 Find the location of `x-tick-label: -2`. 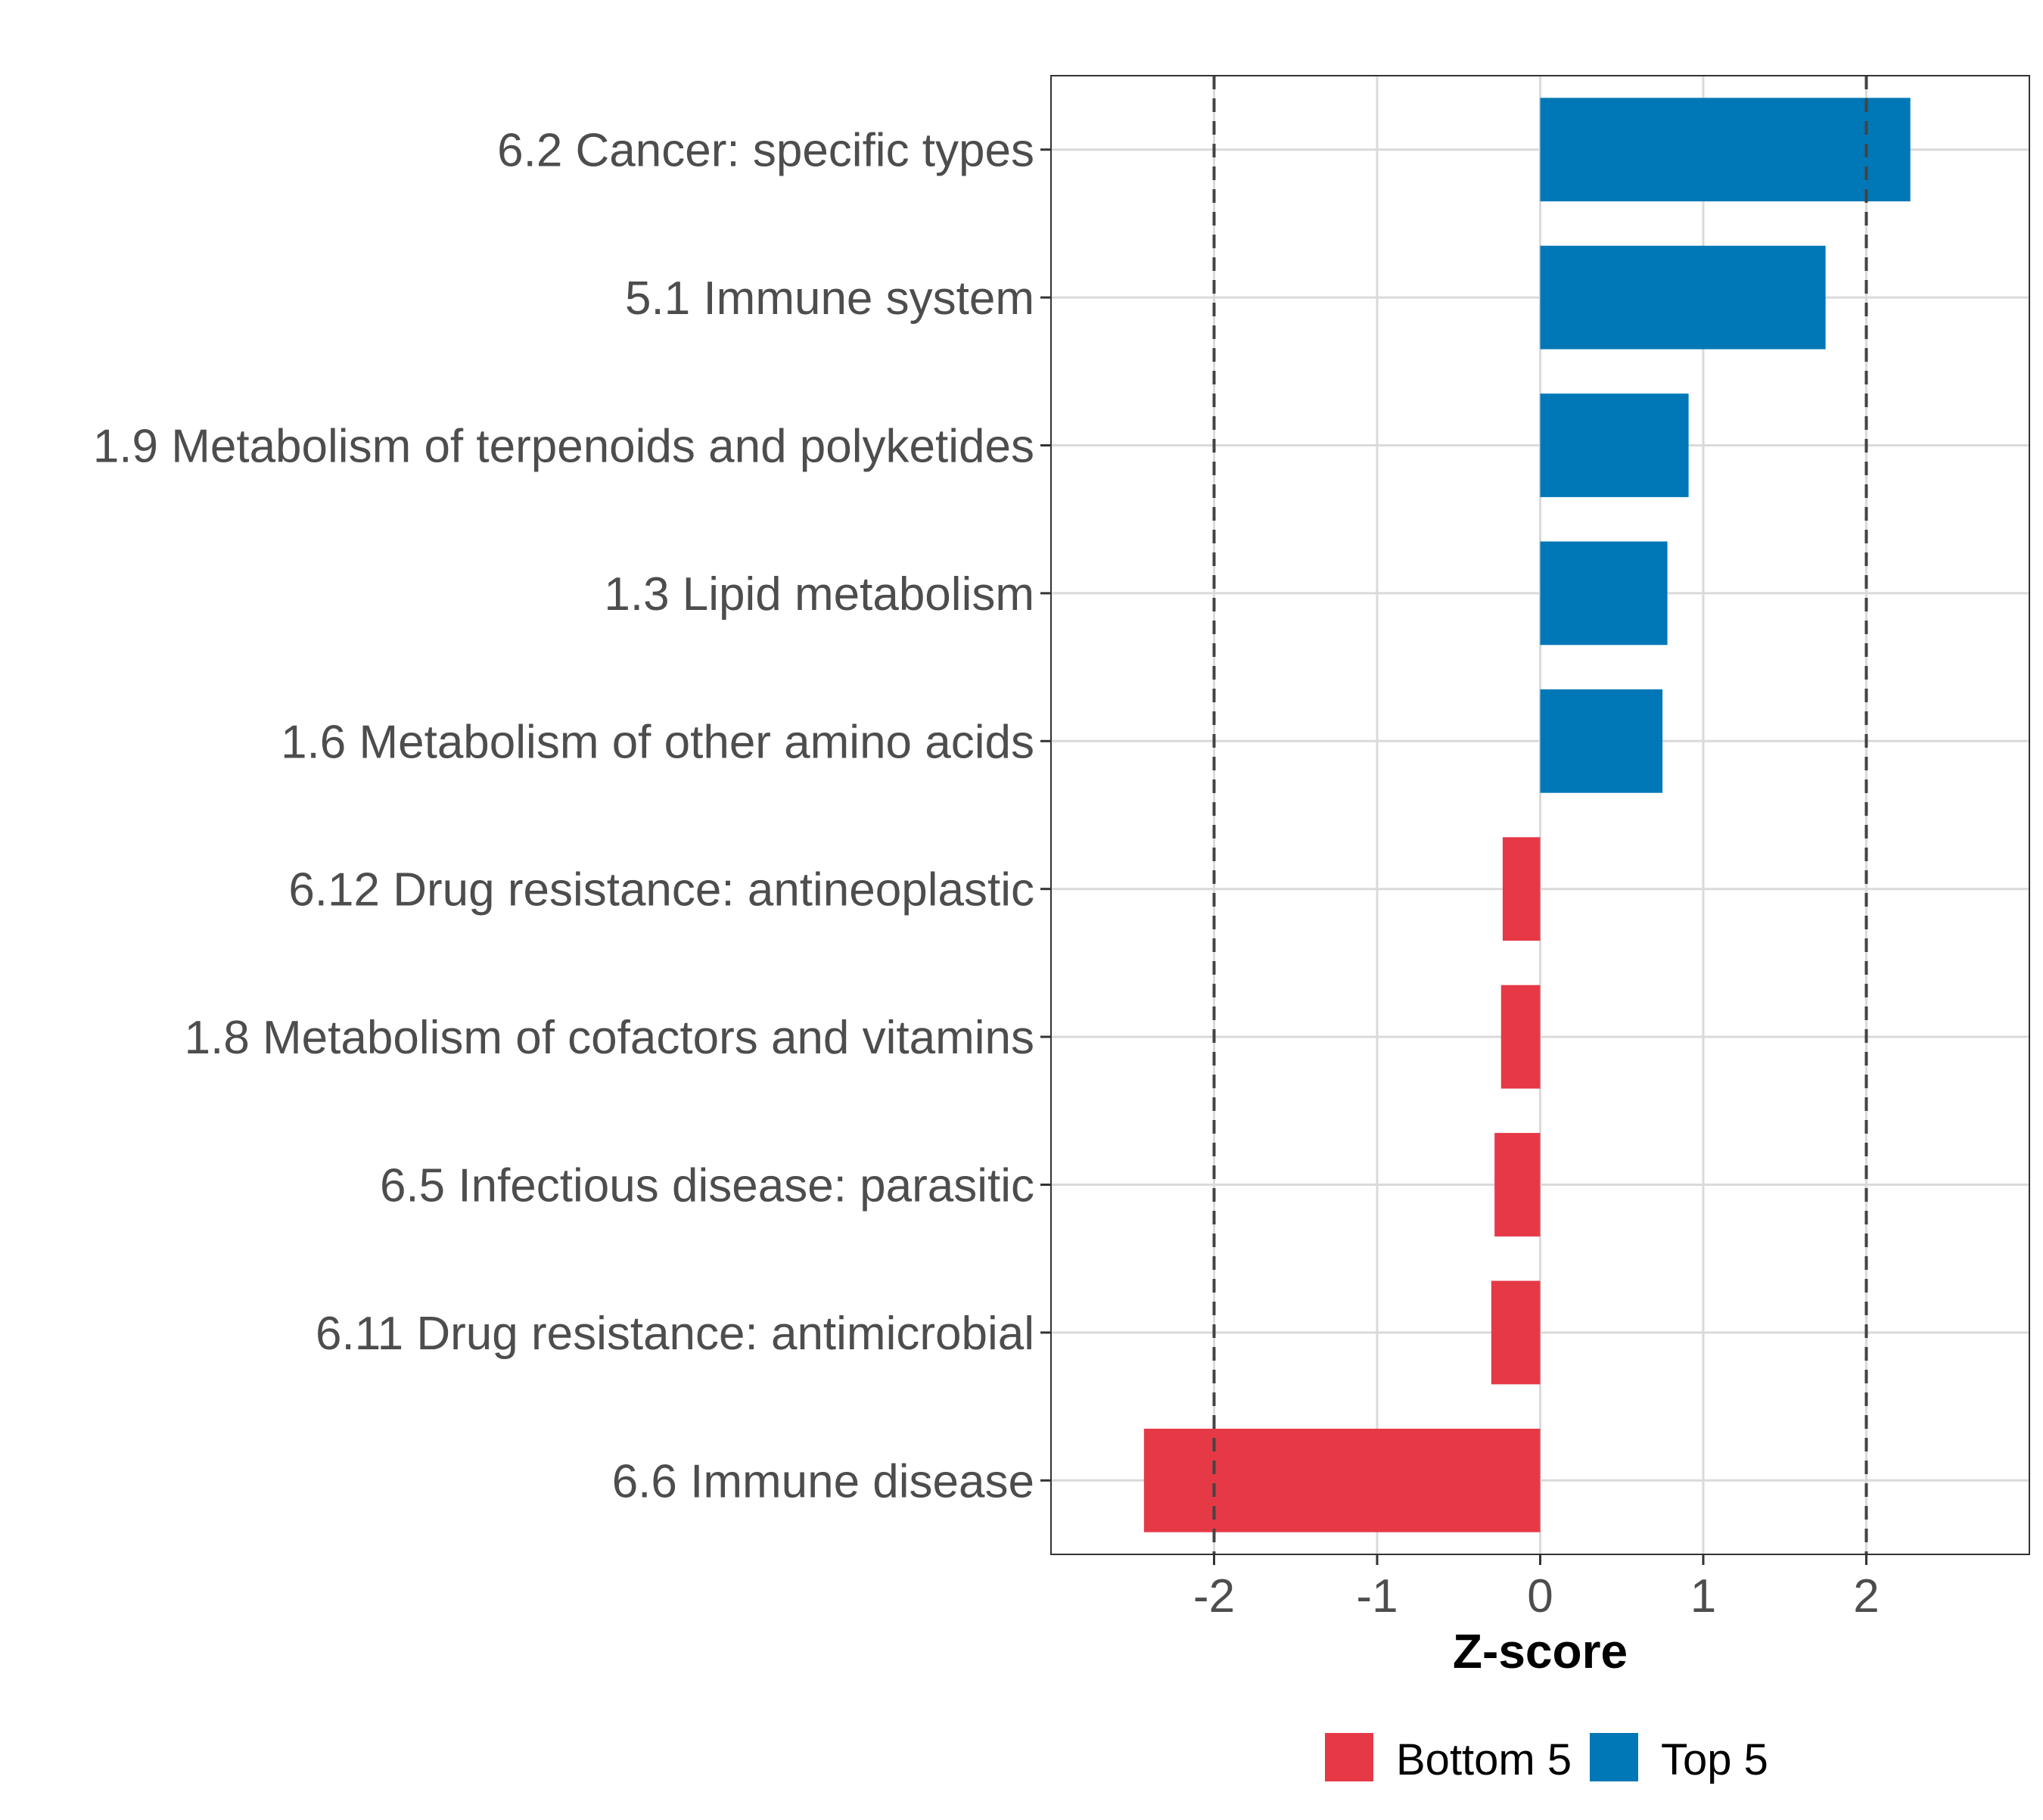

x-tick-label: -2 is located at coordinates (1214, 1596).